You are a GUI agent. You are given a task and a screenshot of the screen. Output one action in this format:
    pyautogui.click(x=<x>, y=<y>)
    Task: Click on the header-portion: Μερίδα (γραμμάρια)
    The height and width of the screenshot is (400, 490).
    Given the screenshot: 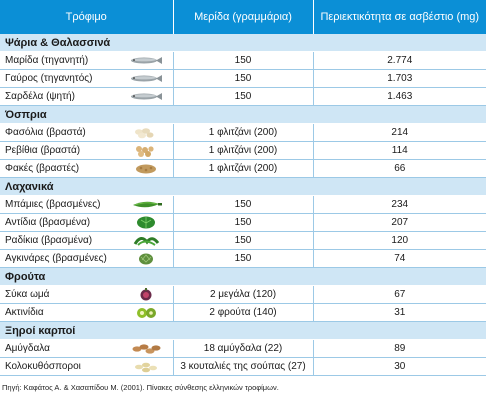 What is the action you would take?
    pyautogui.click(x=243, y=17)
    